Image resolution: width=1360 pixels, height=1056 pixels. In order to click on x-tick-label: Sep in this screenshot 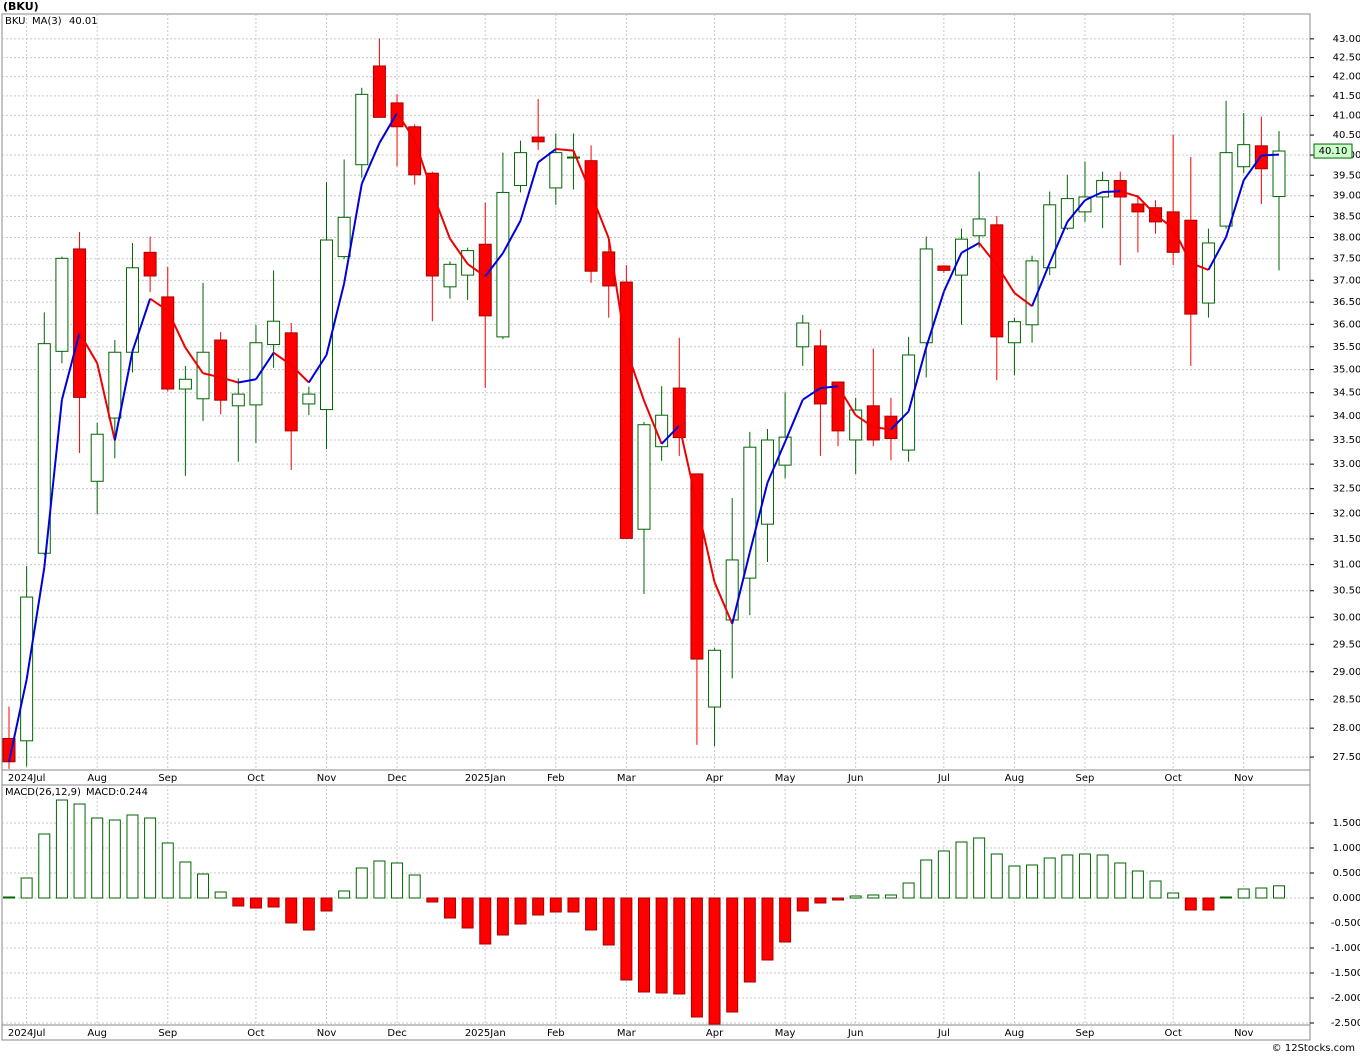, I will do `click(1085, 1033)`.